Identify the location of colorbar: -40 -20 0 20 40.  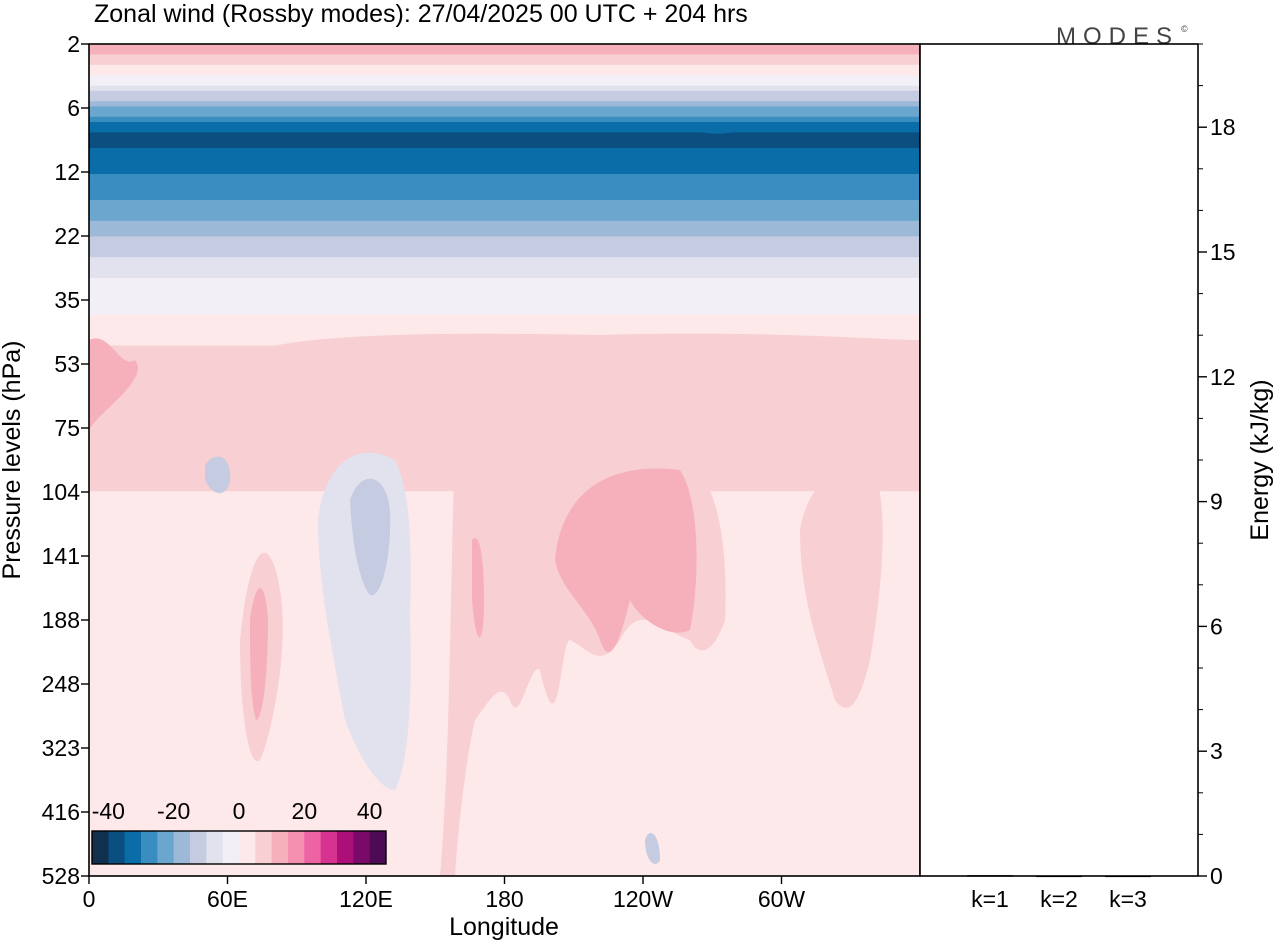
(239, 831).